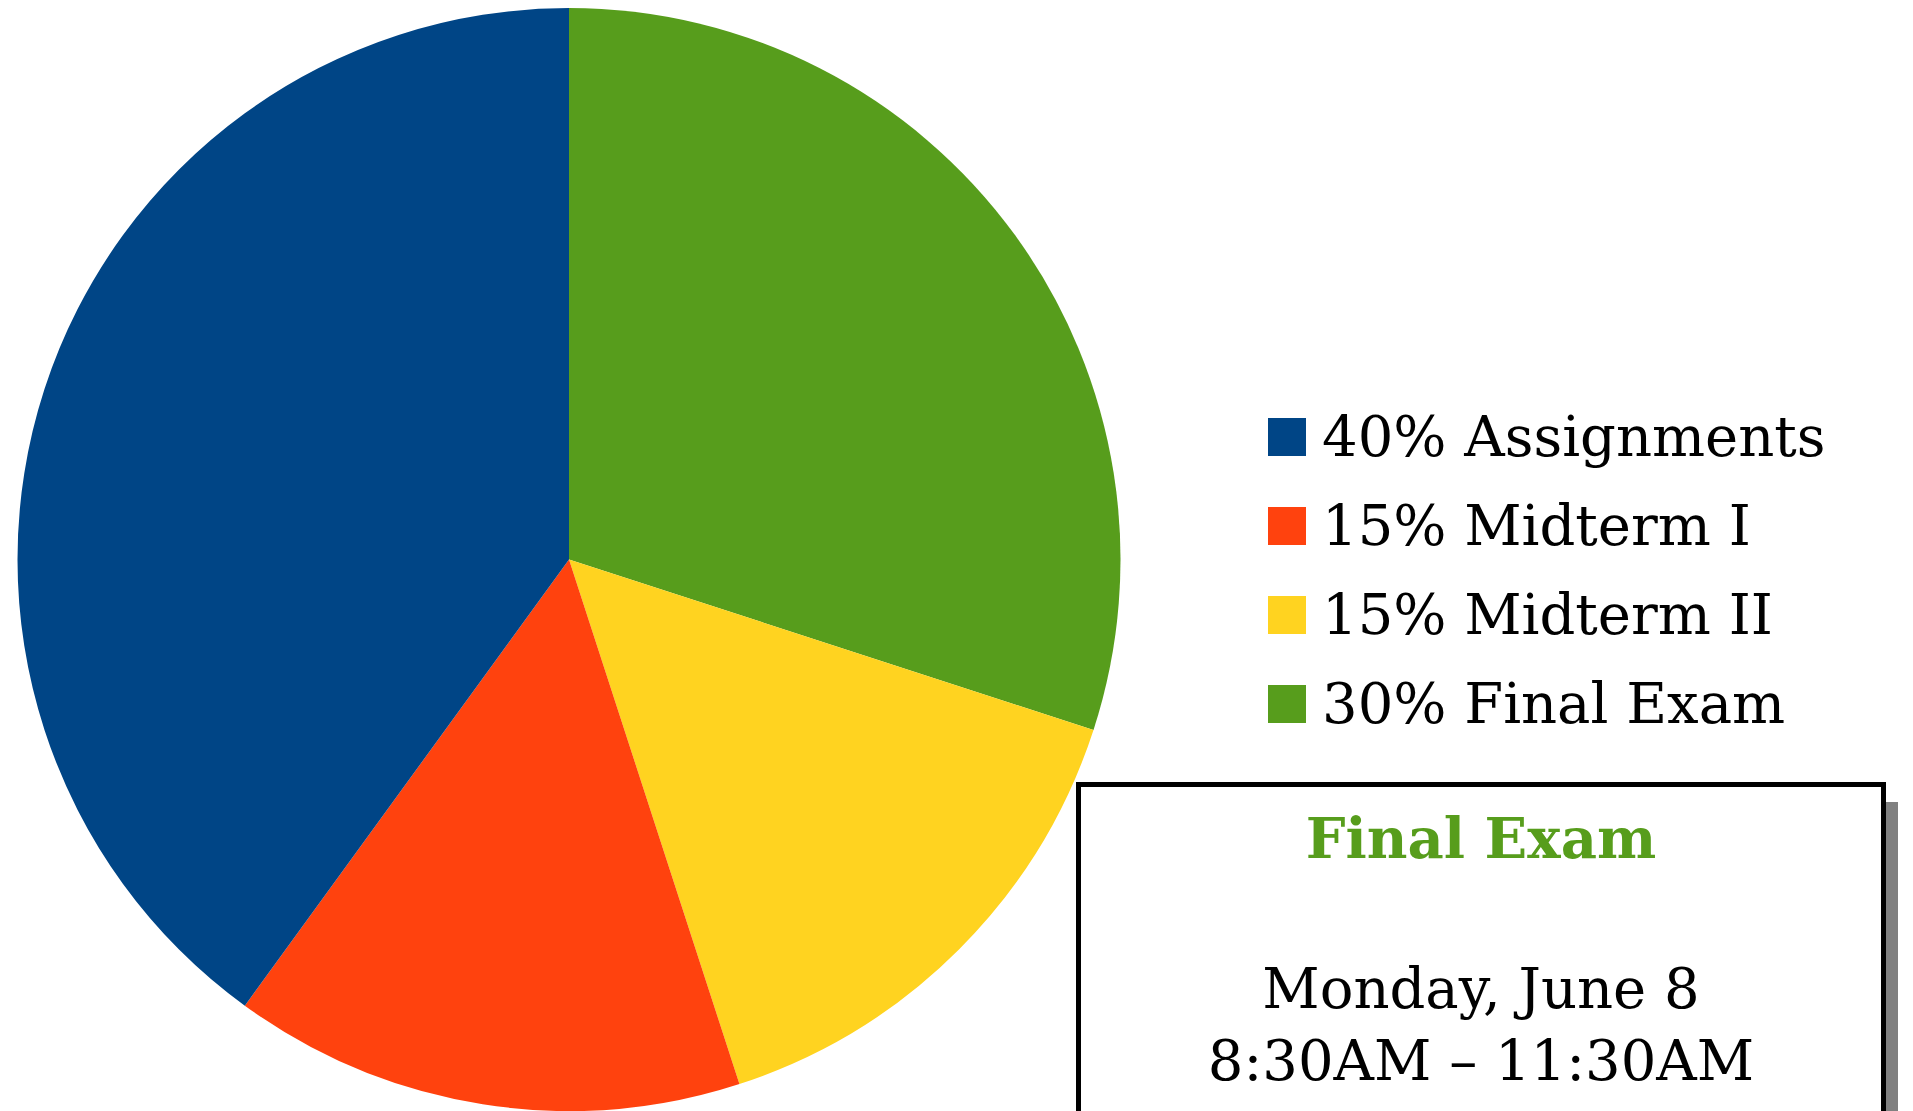  Describe the element at coordinates (1481, 1061) in the screenshot. I see `text: 8:30AM – 11:30AM` at that location.